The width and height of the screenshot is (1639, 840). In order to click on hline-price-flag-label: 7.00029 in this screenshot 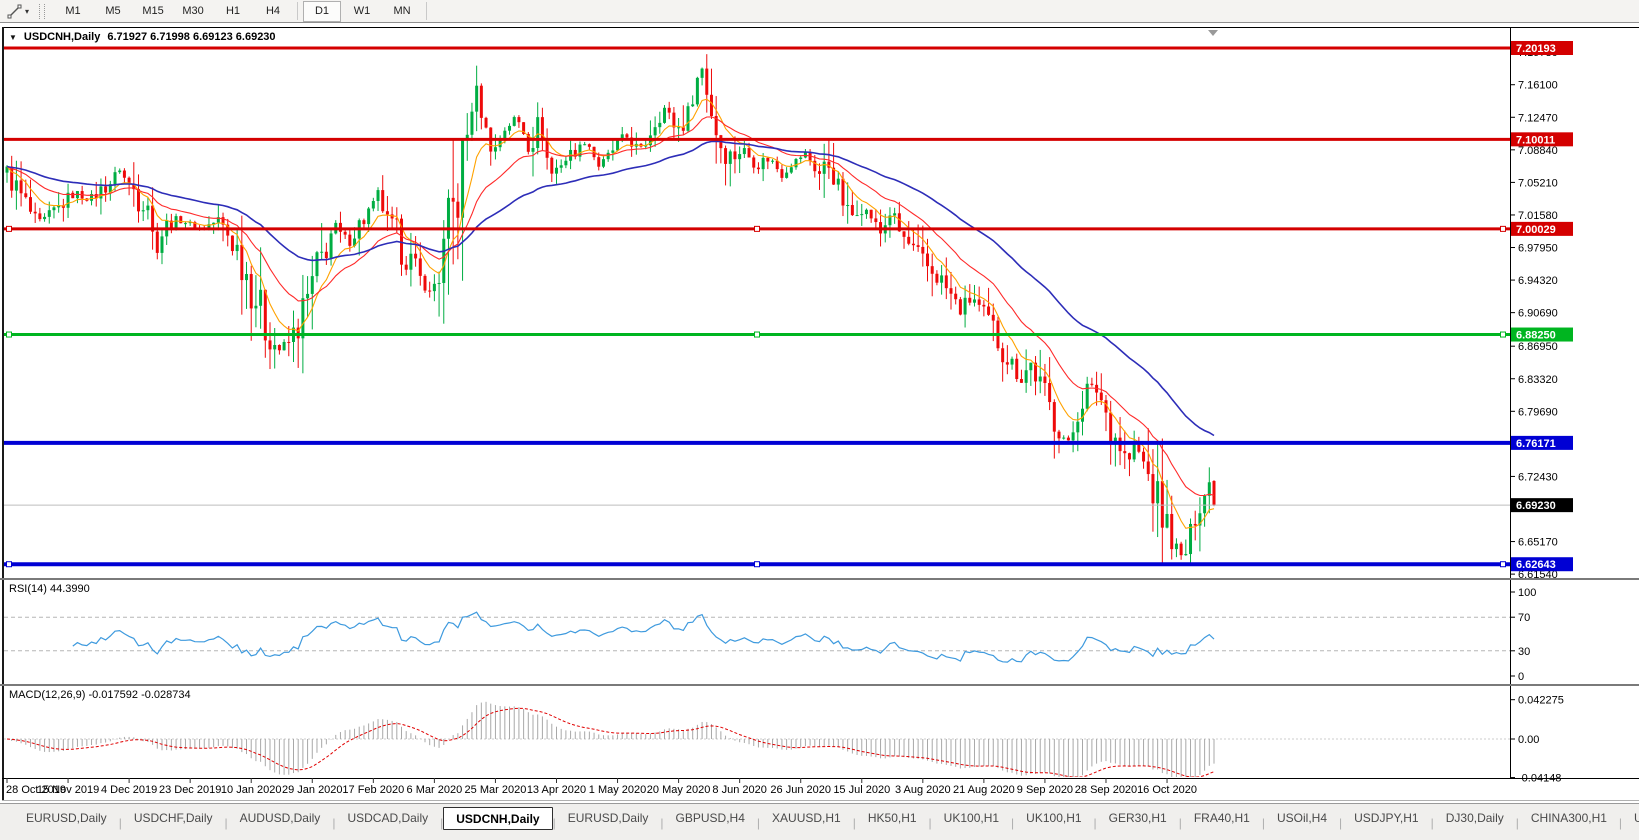, I will do `click(1536, 230)`.